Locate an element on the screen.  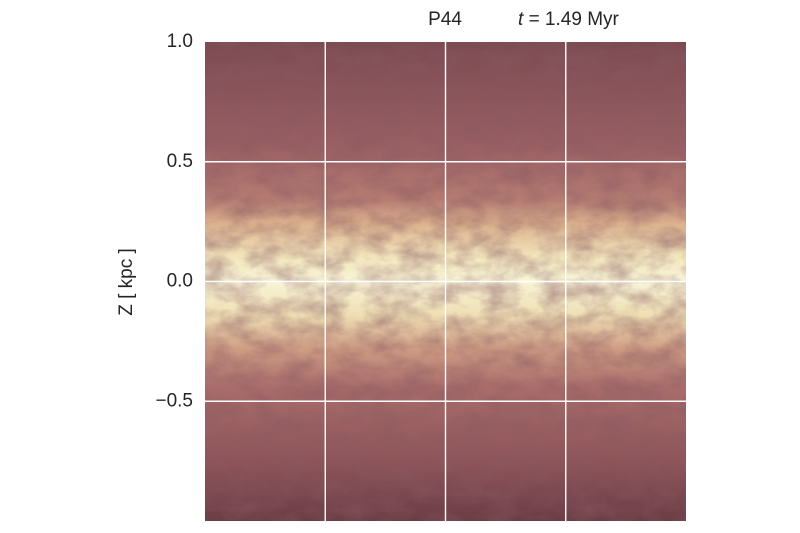
time-label: t = 1.49 Myr is located at coordinates (569, 19).